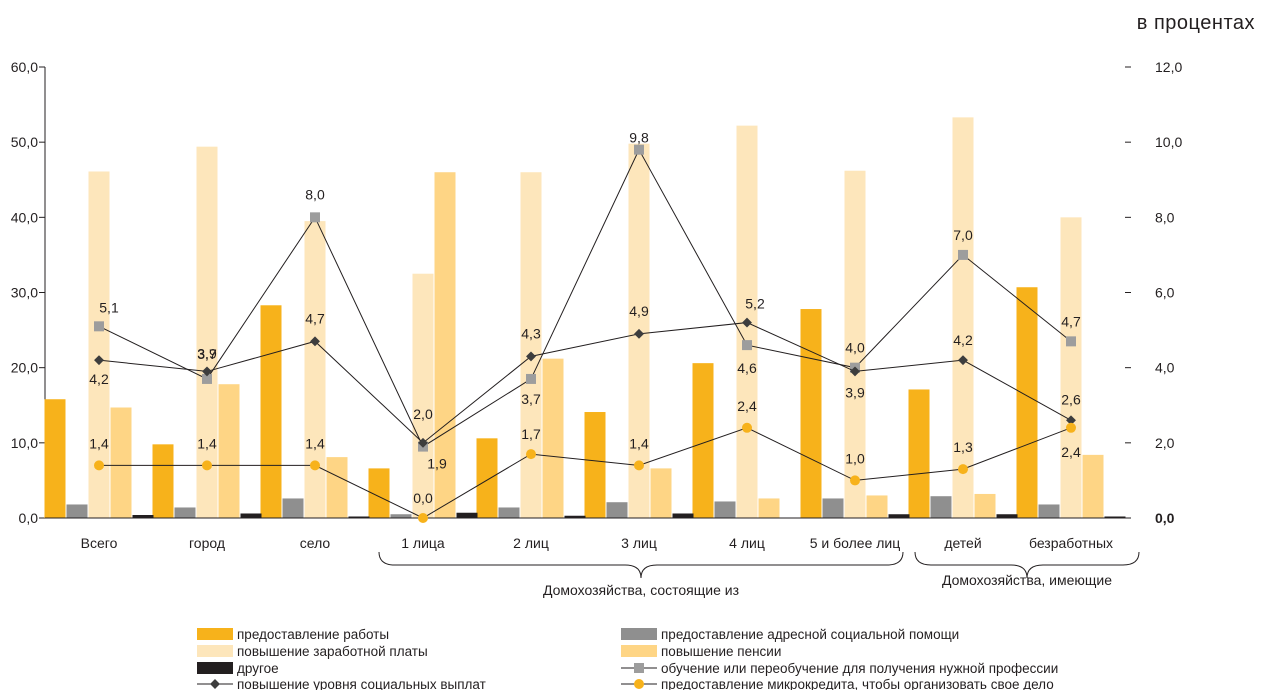  Describe the element at coordinates (641, 590) in the screenshot. I see `group-label-household-size: Домохозяйства, состоящие из` at that location.